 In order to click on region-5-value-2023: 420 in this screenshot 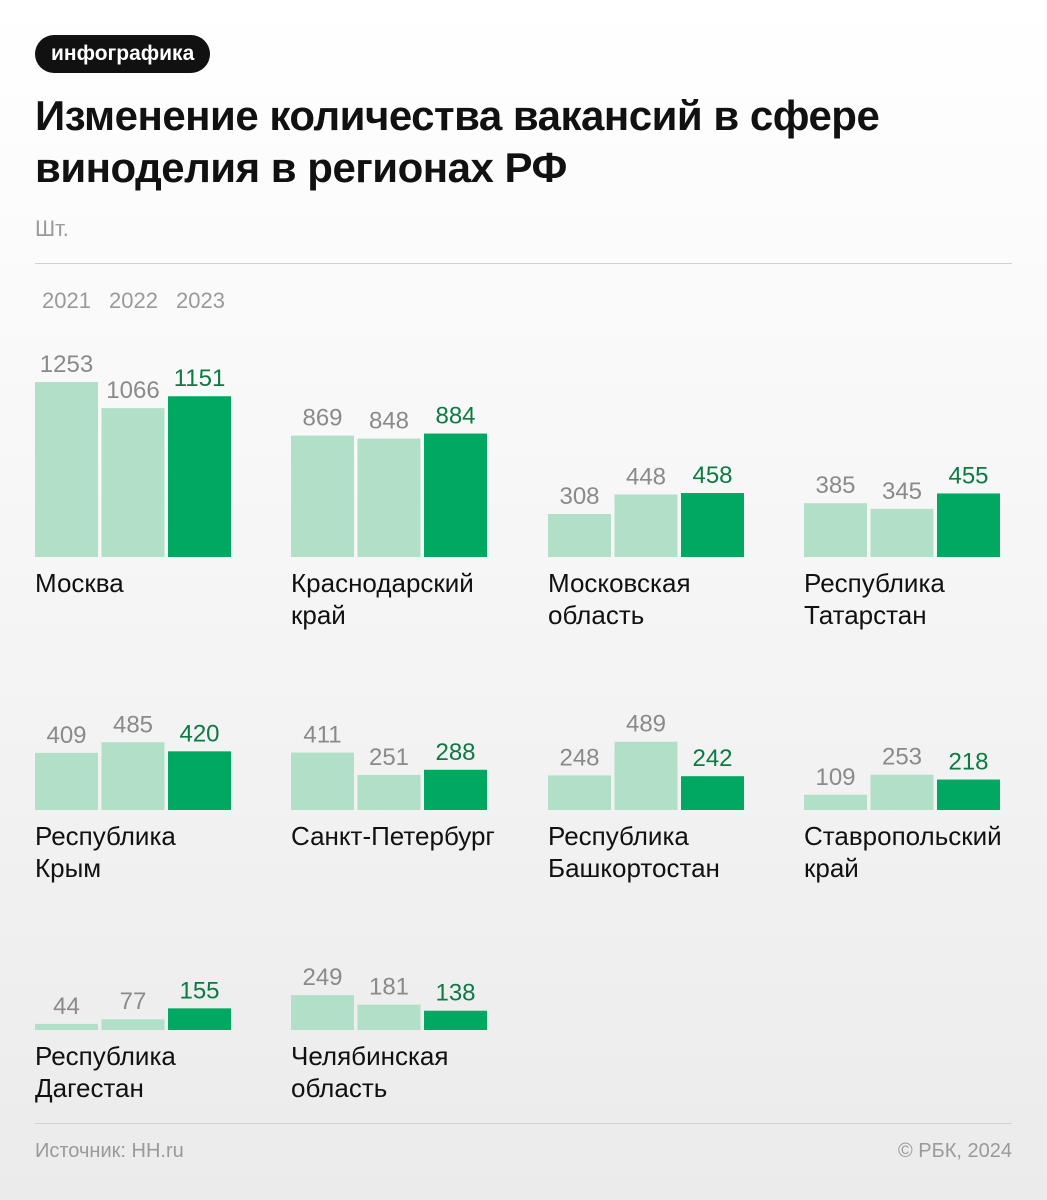, I will do `click(199, 733)`.